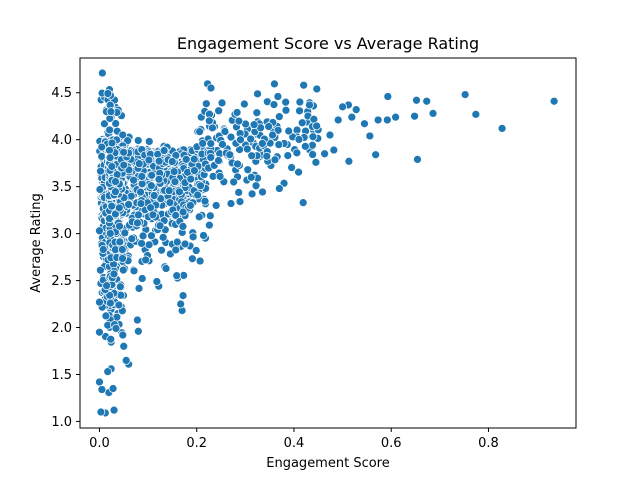 Image resolution: width=640 pixels, height=480 pixels. I want to click on y-tick-label: 2.0, so click(61, 328).